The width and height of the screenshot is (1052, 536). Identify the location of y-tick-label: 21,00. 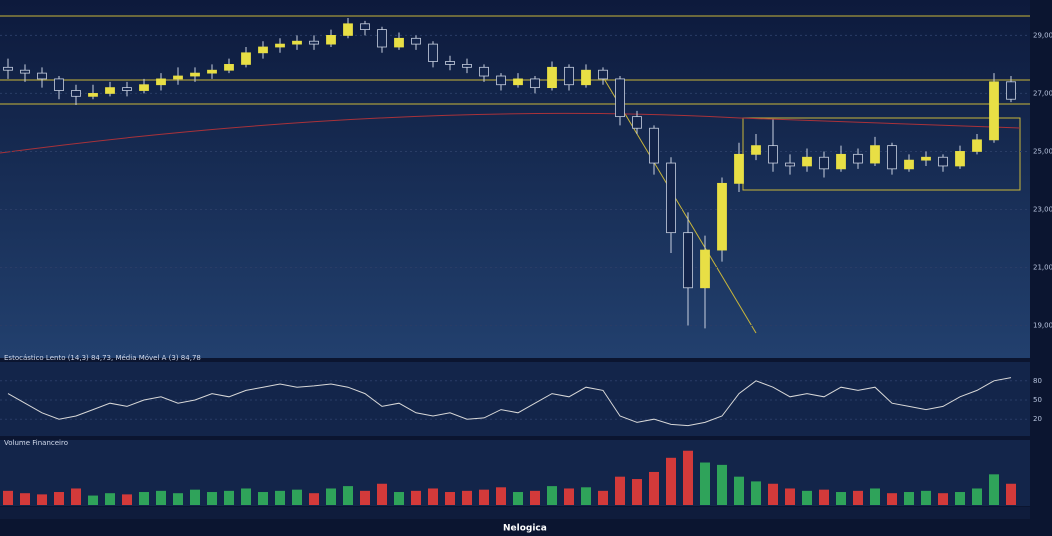
(1042, 267).